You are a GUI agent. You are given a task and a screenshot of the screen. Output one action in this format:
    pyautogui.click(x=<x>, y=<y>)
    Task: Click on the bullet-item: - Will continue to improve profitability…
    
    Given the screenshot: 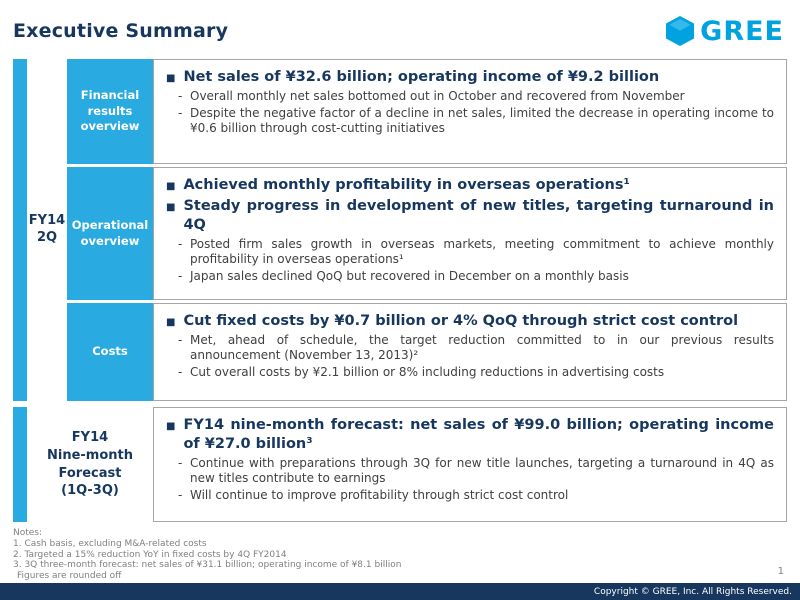 What is the action you would take?
    pyautogui.click(x=476, y=495)
    